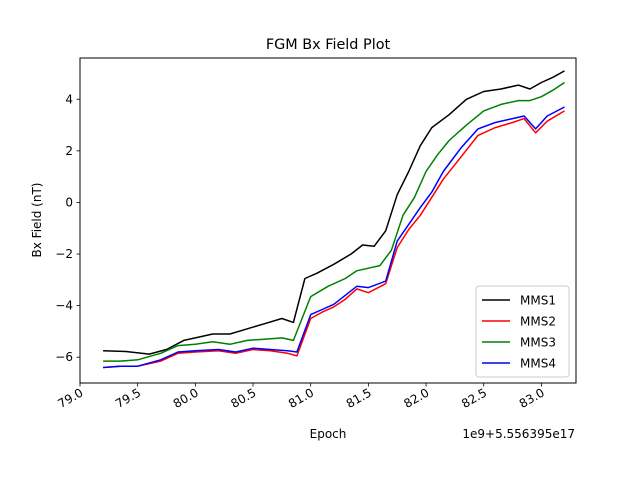  I want to click on y-tick-label: 0, so click(69, 202).